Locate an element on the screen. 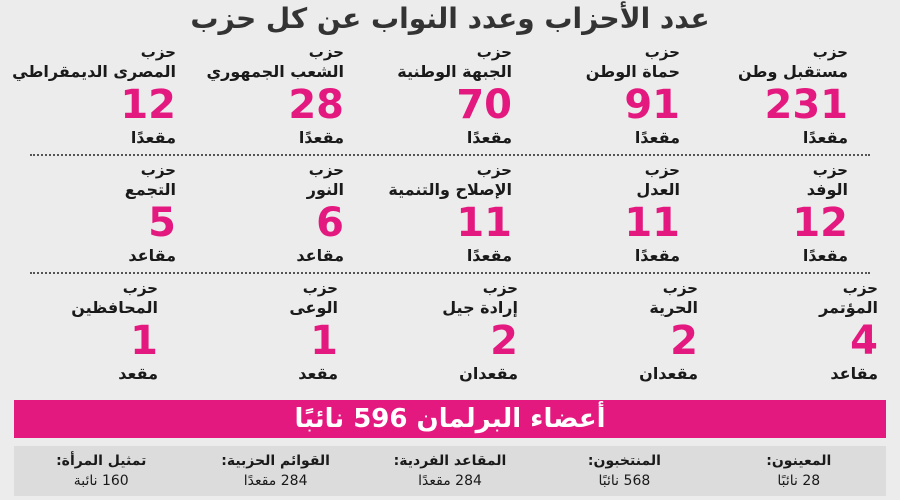  party-name: حماة الوطن is located at coordinates (632, 71).